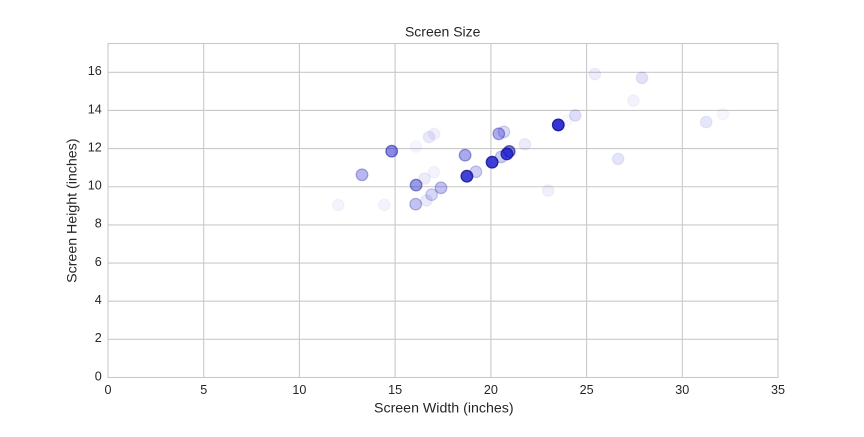  Describe the element at coordinates (98, 338) in the screenshot. I see `svg-text: 2` at that location.